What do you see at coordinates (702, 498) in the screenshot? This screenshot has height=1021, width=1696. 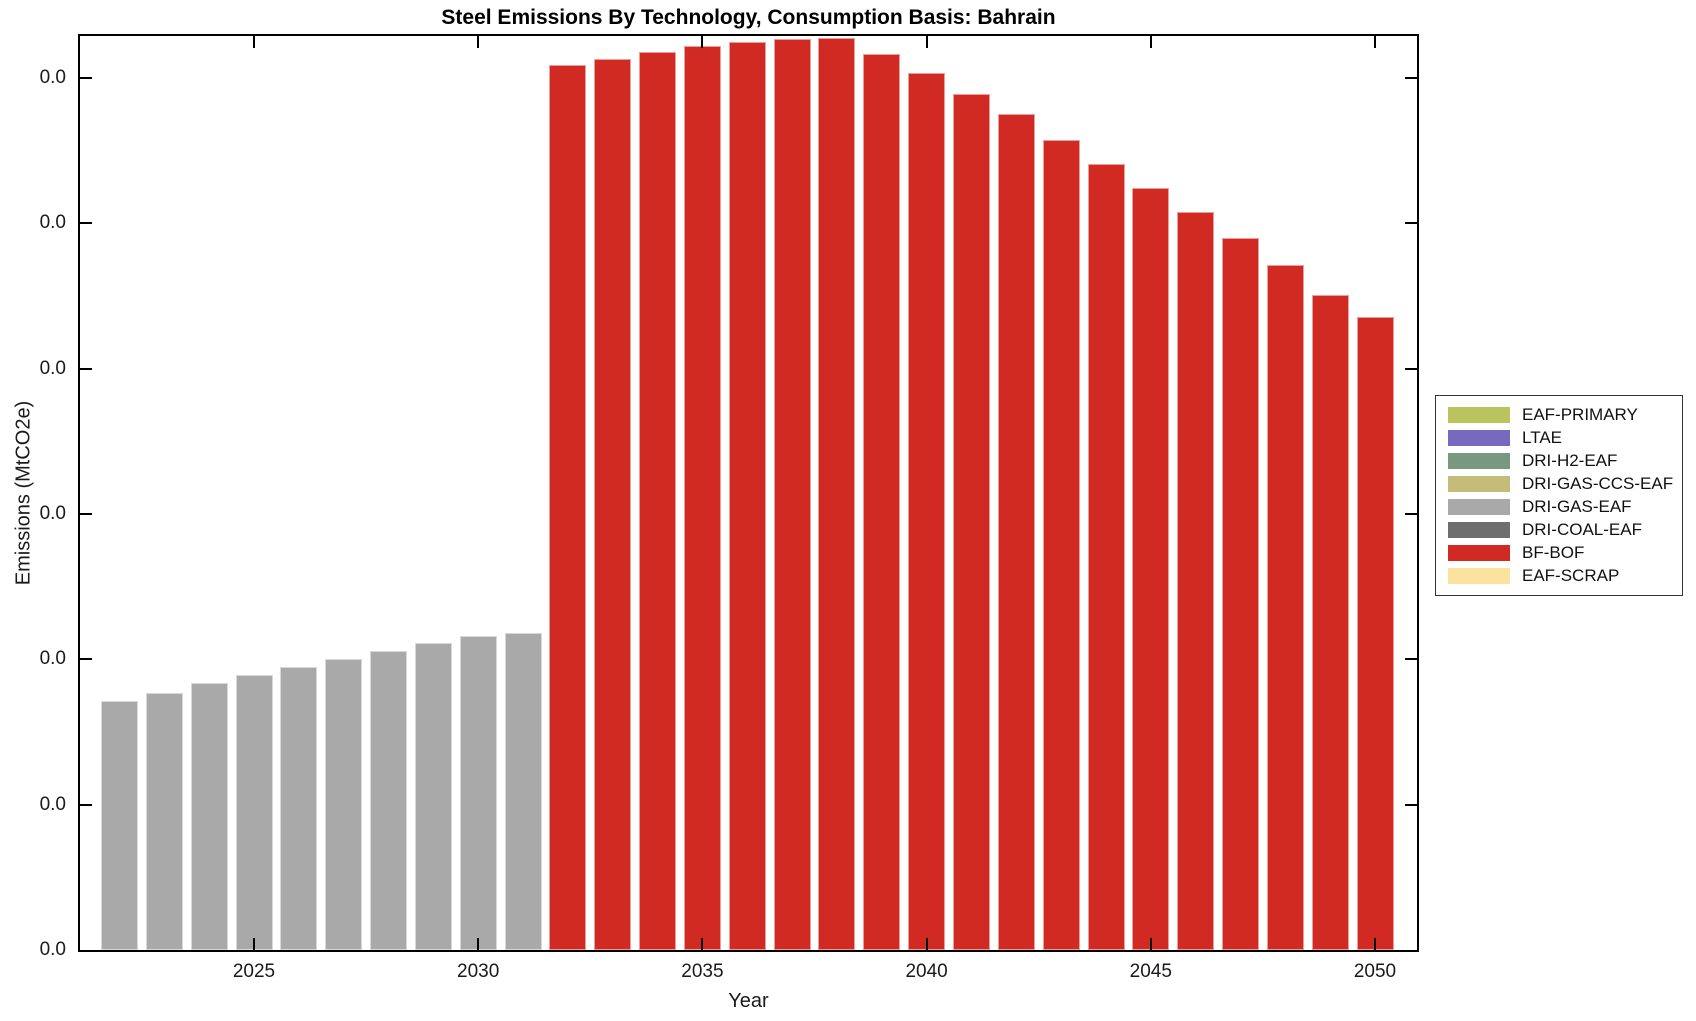 I see `bar-bf-bof-2035` at bounding box center [702, 498].